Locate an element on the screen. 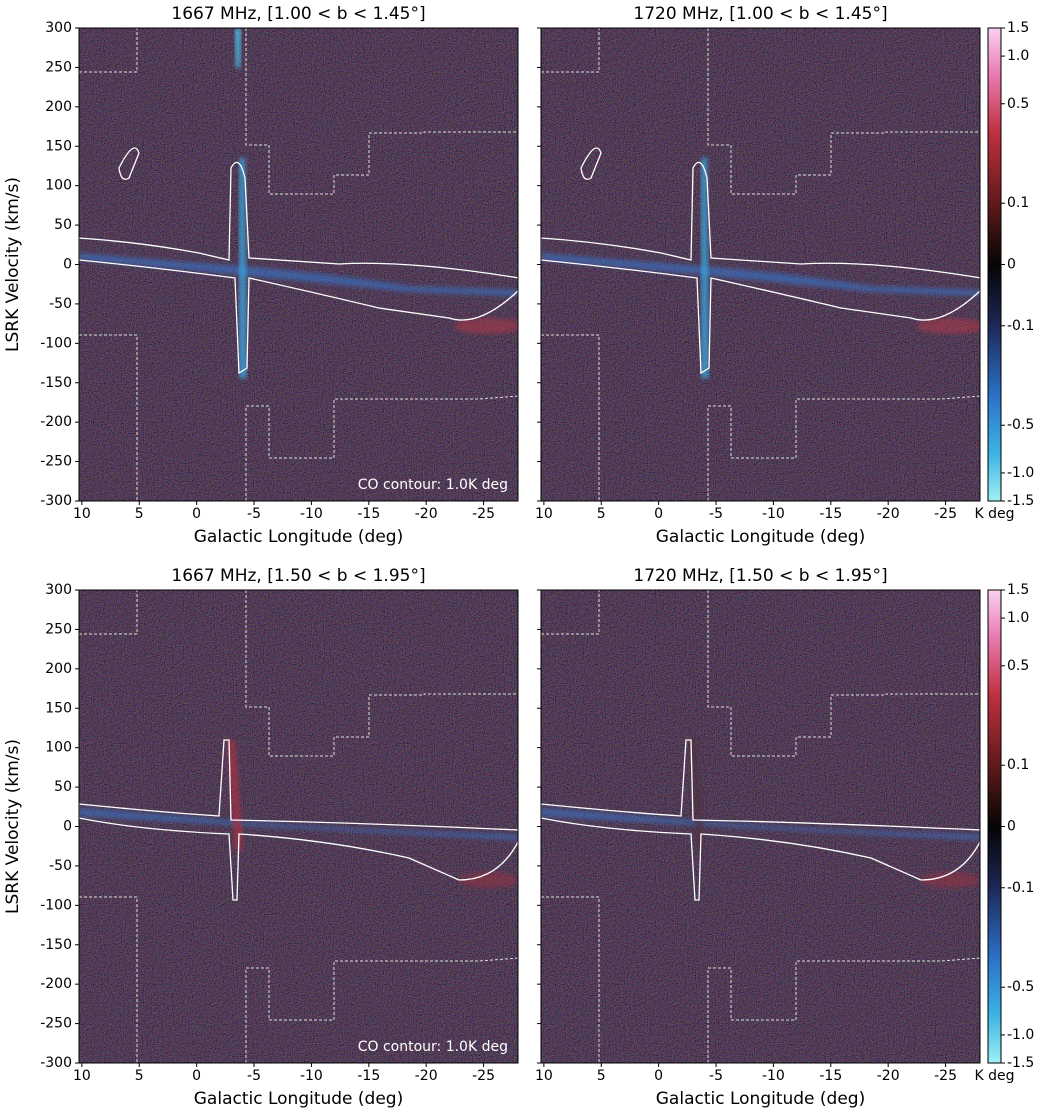 This screenshot has width=1046, height=1116. panel-title: 1667 MHz, [1.50 < b < 1.95°] is located at coordinates (298, 576).